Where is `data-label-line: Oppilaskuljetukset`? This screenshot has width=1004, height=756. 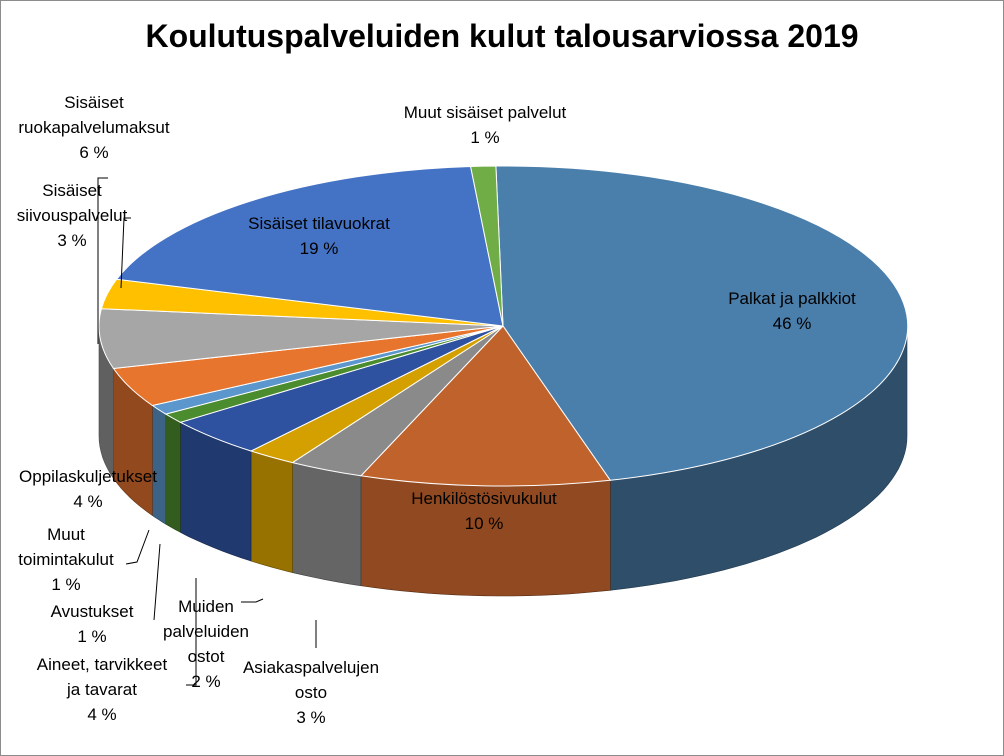
data-label-line: Oppilaskuljetukset is located at coordinates (88, 476).